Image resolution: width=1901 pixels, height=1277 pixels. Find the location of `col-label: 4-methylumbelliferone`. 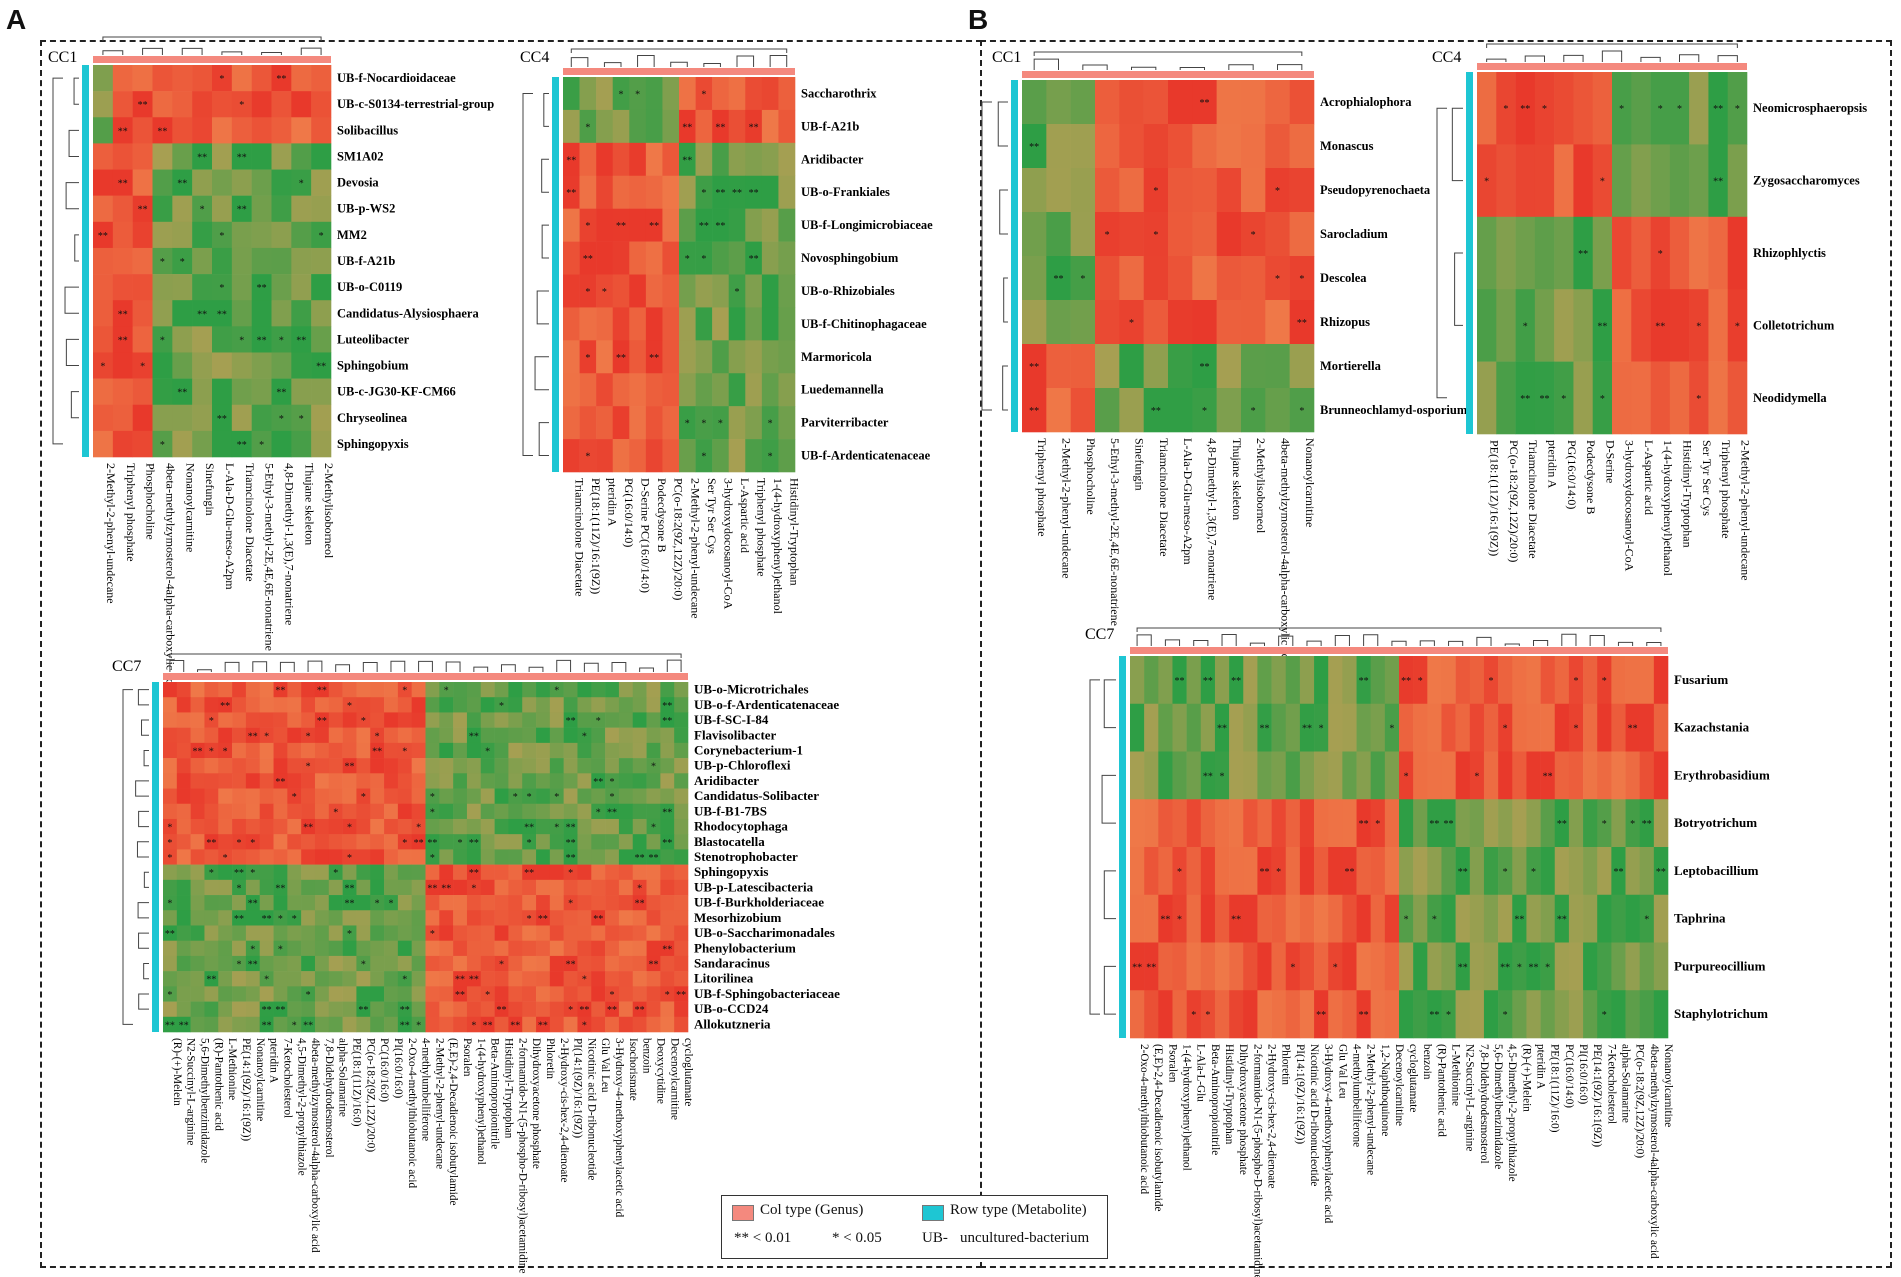

col-label: 4-methylumbelliferone is located at coordinates (1356, 1095).